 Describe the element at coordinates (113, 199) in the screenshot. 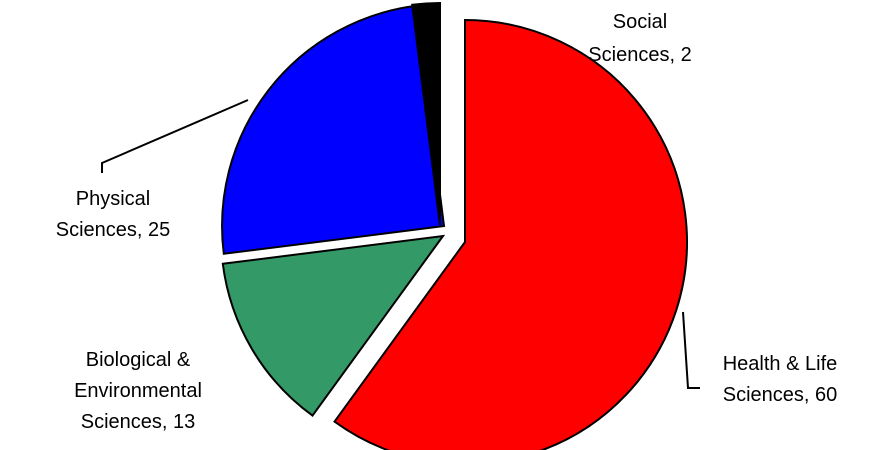

I see `slice-label-line: Physical` at that location.